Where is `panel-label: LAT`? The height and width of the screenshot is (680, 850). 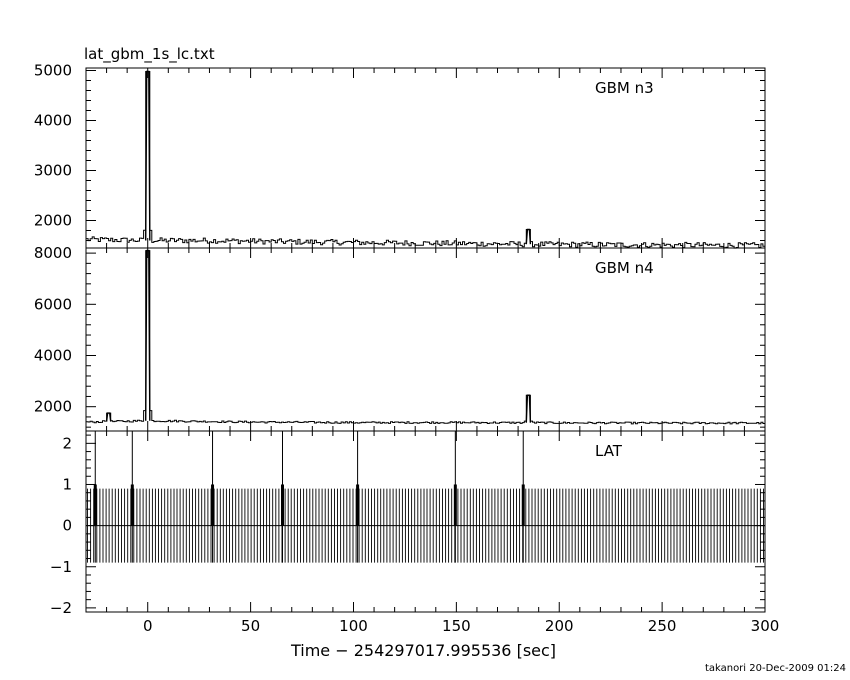 panel-label: LAT is located at coordinates (609, 451).